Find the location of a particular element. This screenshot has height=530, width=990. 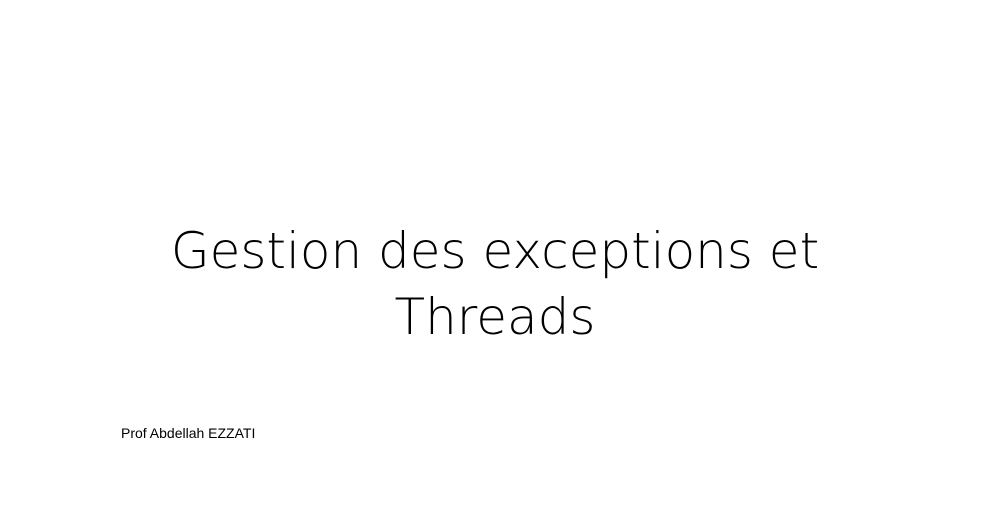

slide-title-line-1: Gestion des exceptions et is located at coordinates (495, 251).